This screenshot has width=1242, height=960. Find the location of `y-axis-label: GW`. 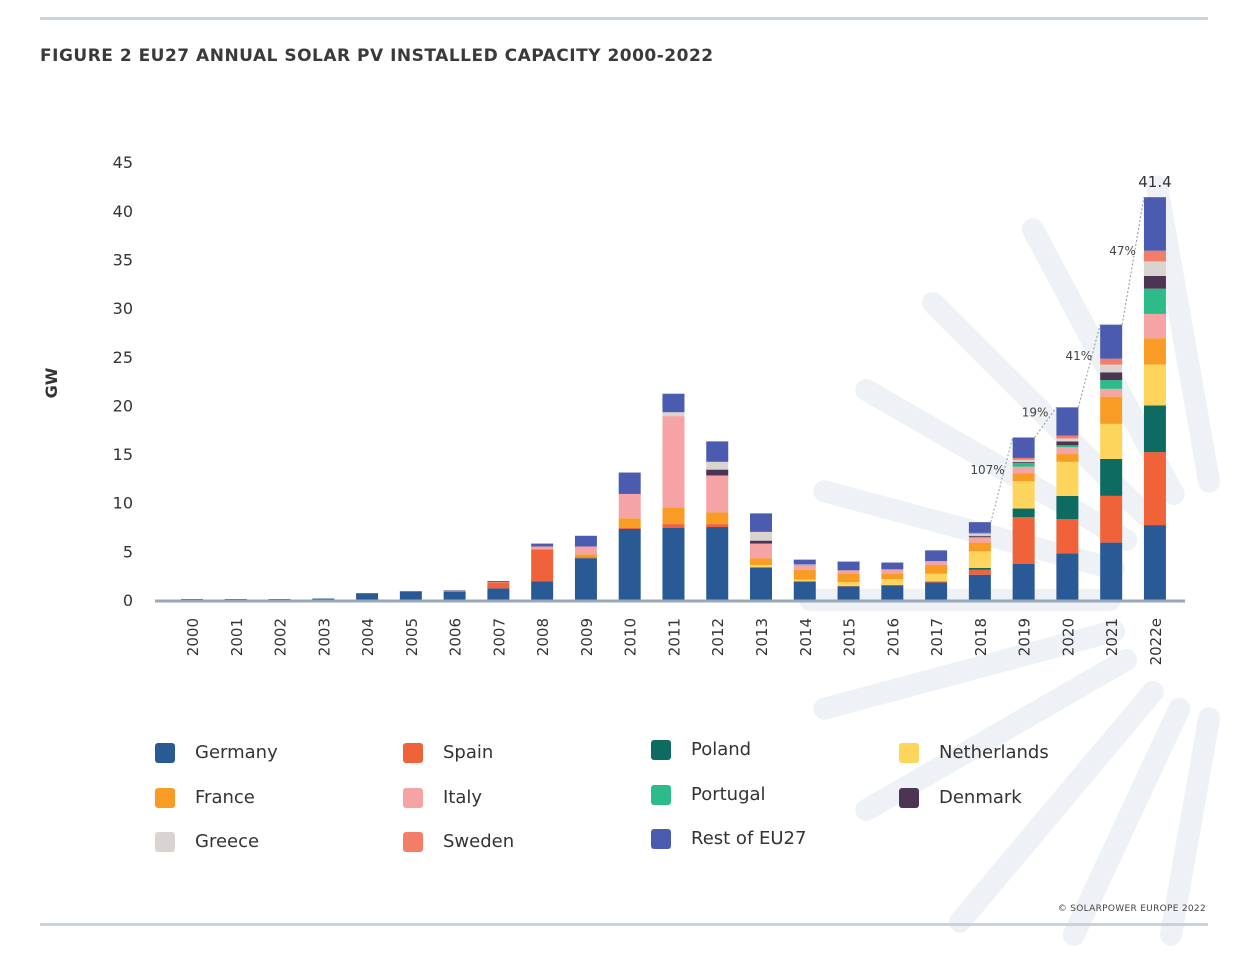

y-axis-label: GW is located at coordinates (51, 382).